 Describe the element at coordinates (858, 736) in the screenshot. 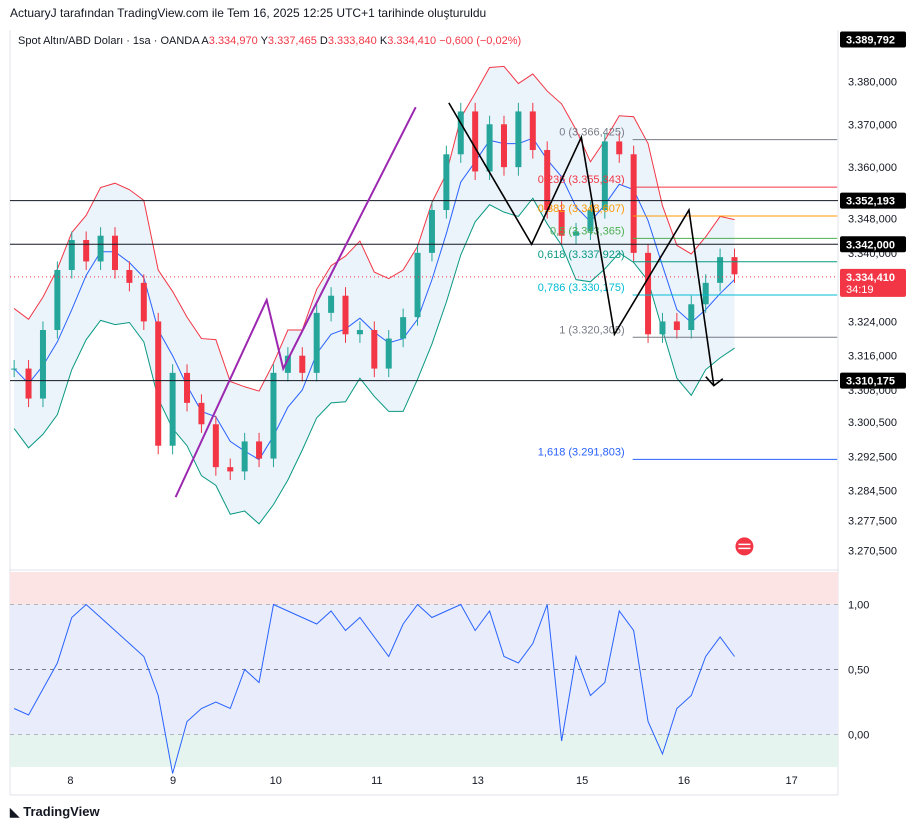

I see `rsi-axis-tick: 0,00` at that location.